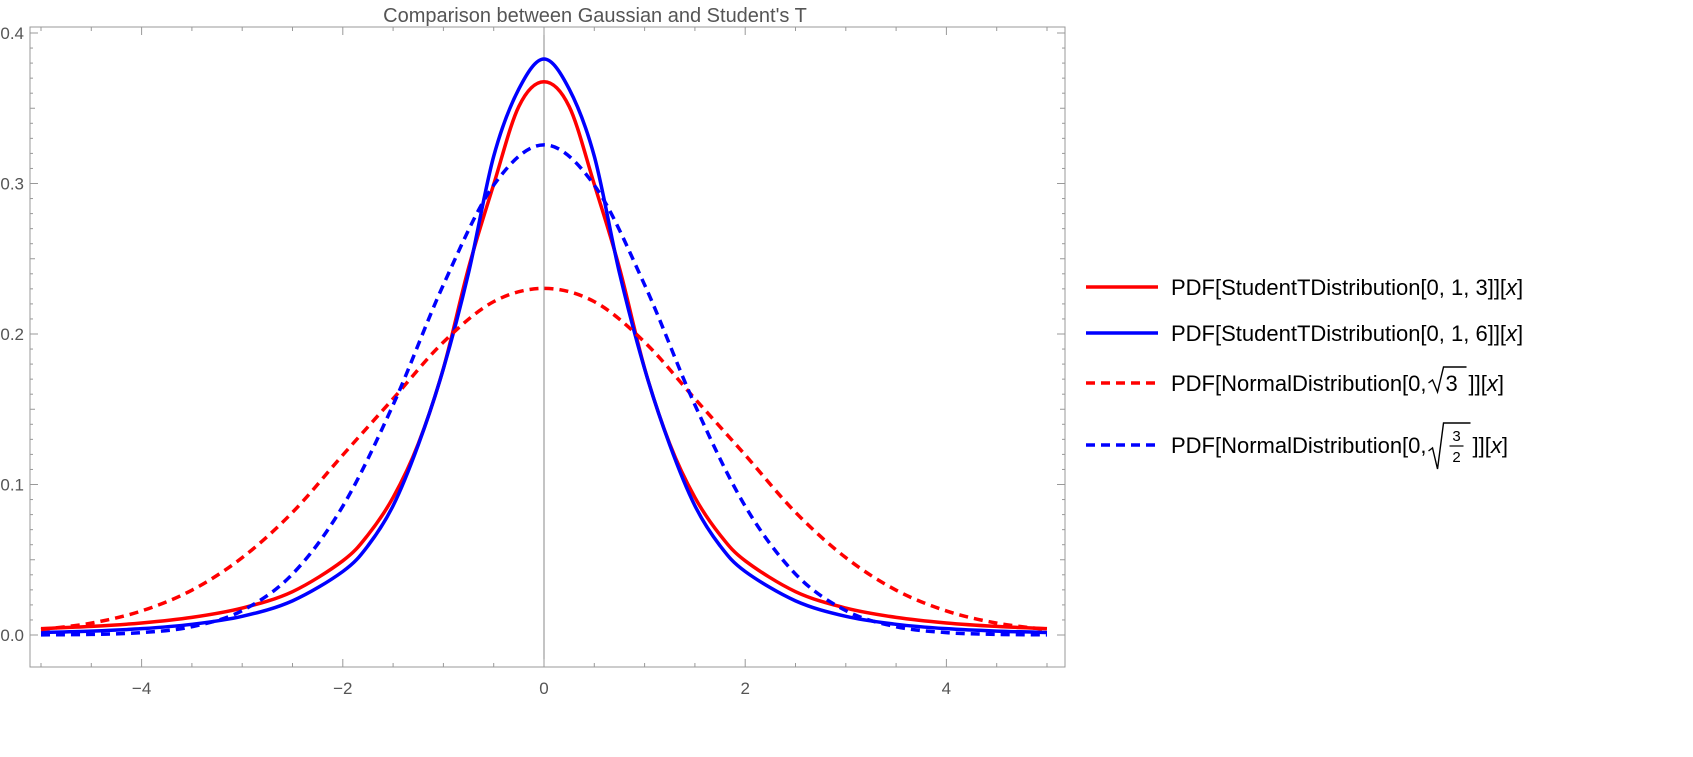 The image size is (1693, 757). I want to click on legend-item-student-t-3: PDF[StudentTDistribution[0, 1, 3]][x], so click(1304, 287).